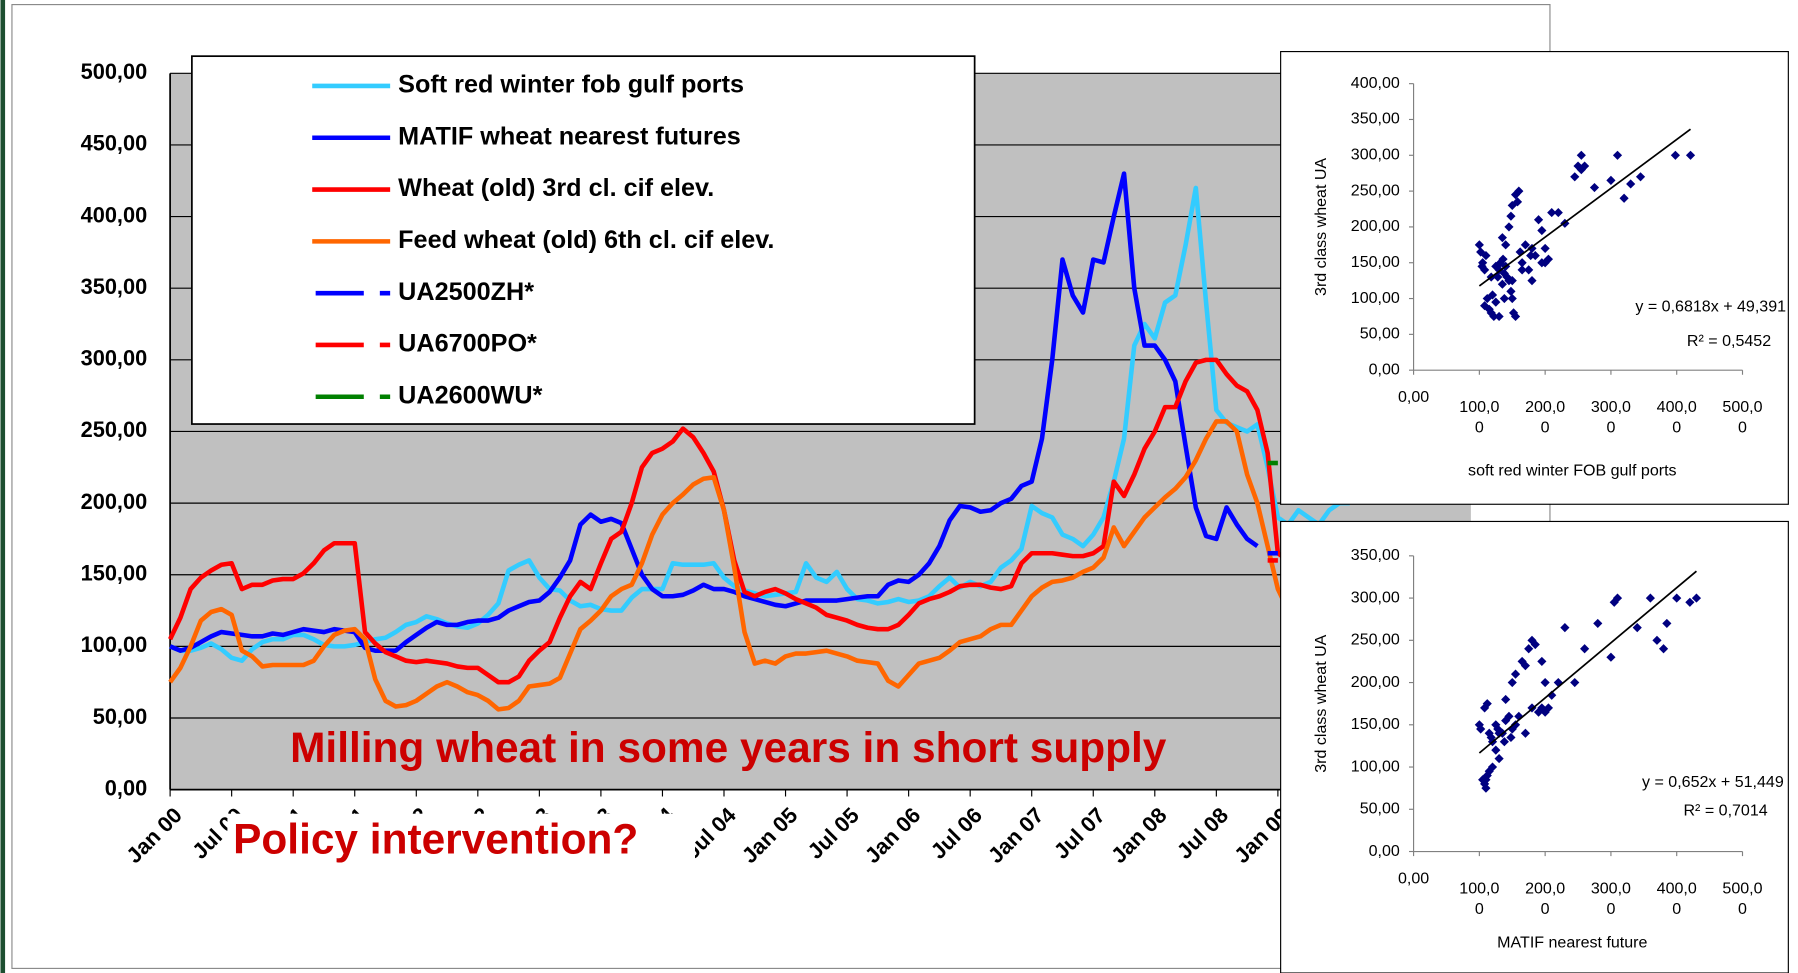  What do you see at coordinates (1729, 341) in the screenshot?
I see `r-squared: R² = 0,5452` at bounding box center [1729, 341].